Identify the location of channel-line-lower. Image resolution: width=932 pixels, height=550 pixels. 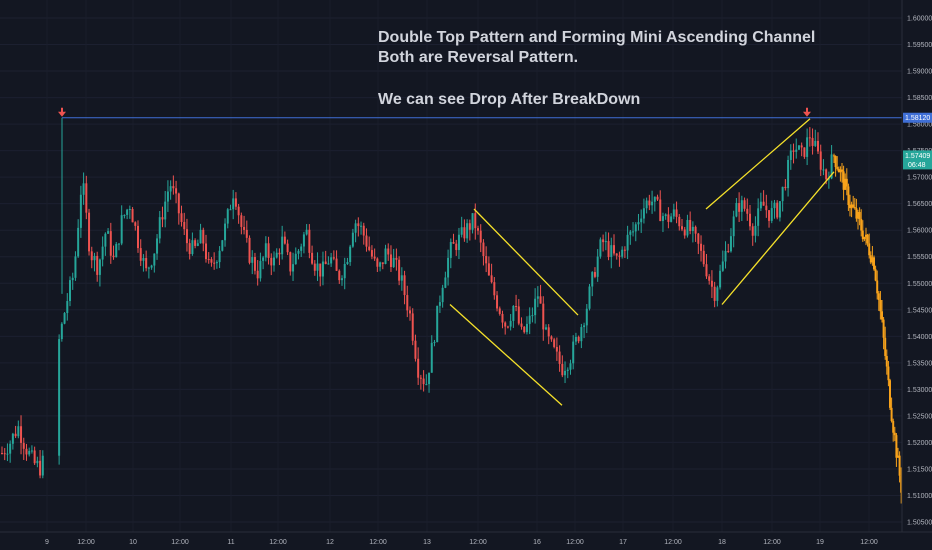
(506, 355).